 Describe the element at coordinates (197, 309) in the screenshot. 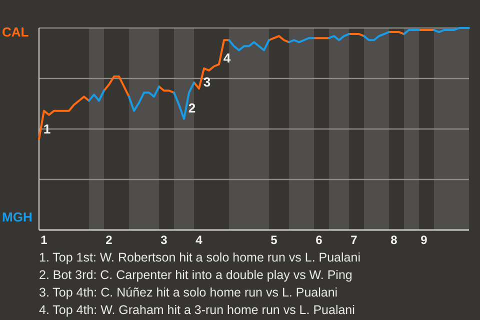

I see `text: 4. Top 4th: W. Graham hit a 3-run home run vs L. Pualani` at that location.